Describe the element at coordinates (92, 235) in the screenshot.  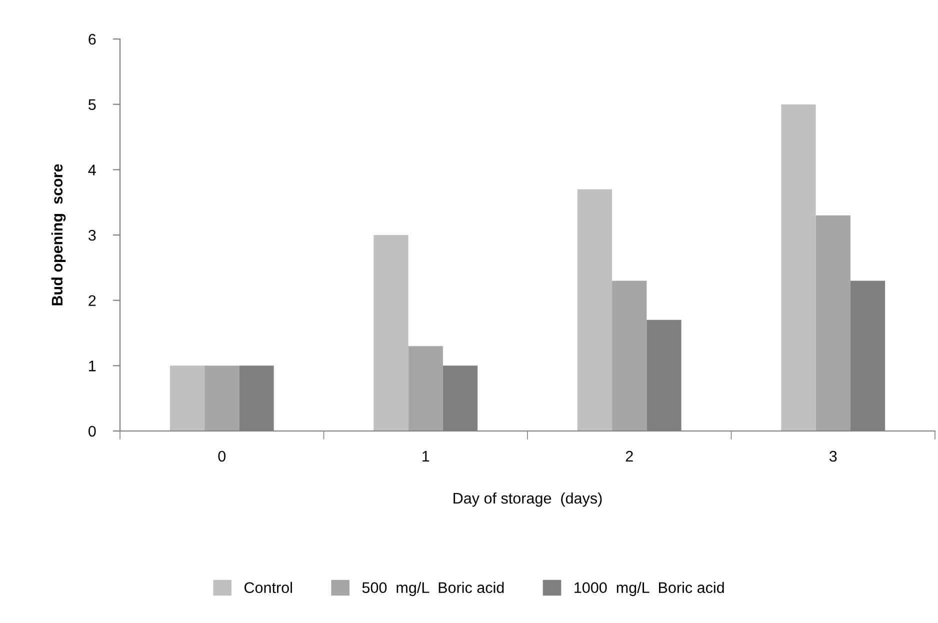
I see `y-tick-label: 3` at that location.